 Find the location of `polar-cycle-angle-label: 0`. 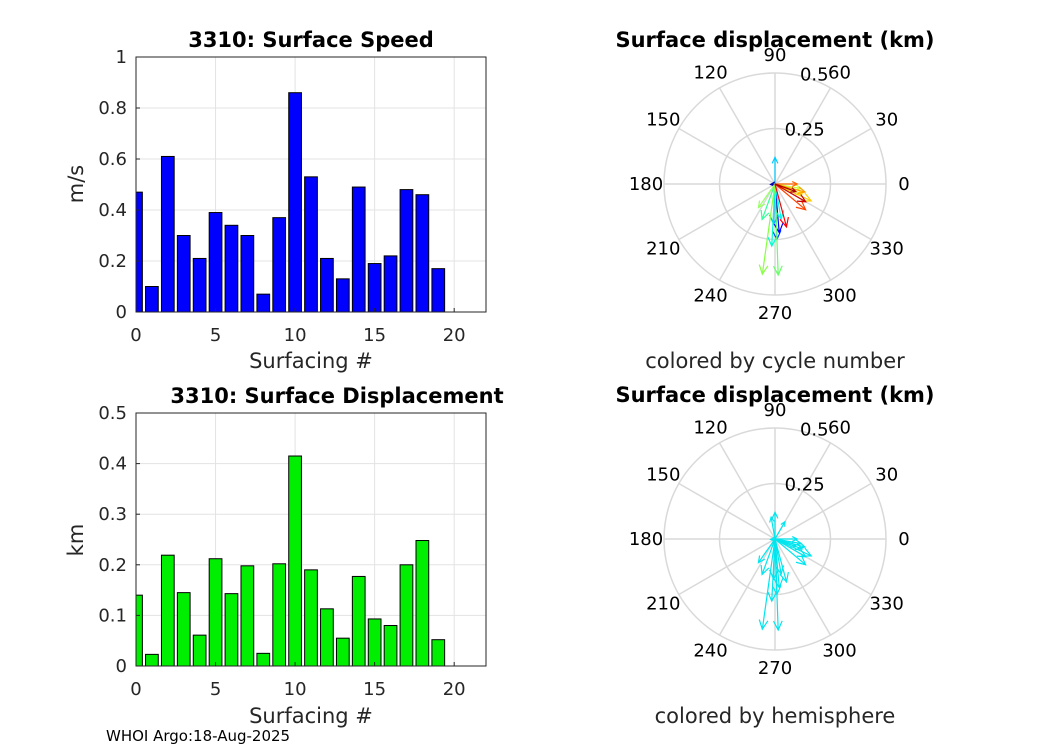

polar-cycle-angle-label: 0 is located at coordinates (903, 184).